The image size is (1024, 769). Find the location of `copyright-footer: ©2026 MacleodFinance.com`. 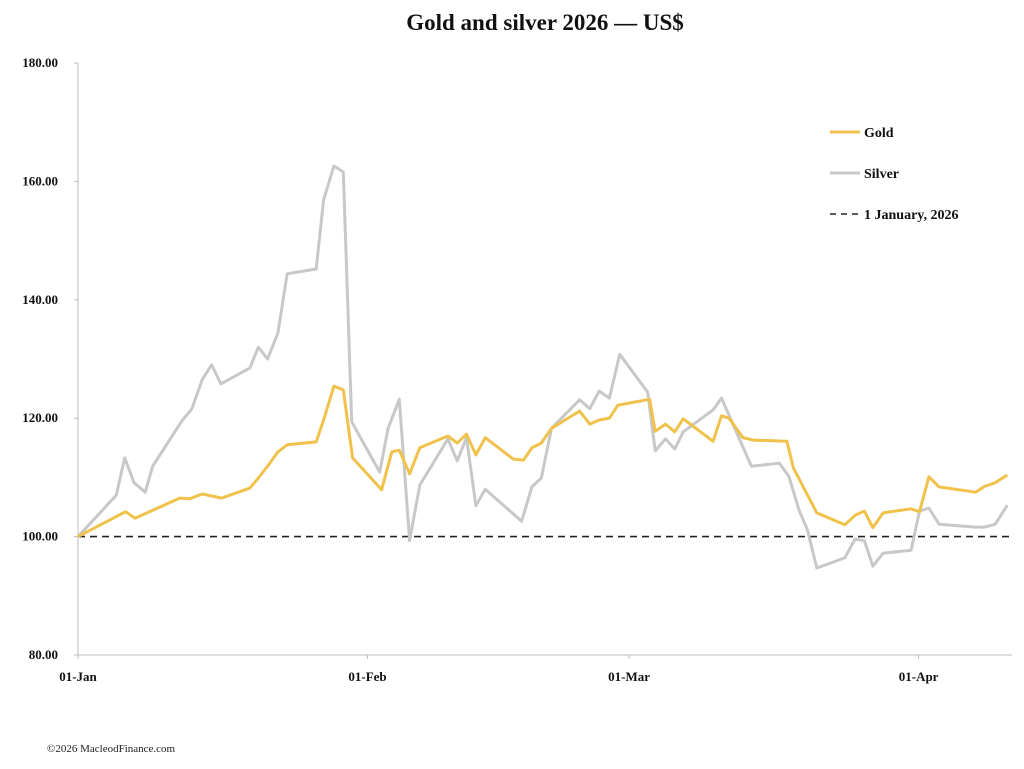

copyright-footer: ©2026 MacleodFinance.com is located at coordinates (111, 749).